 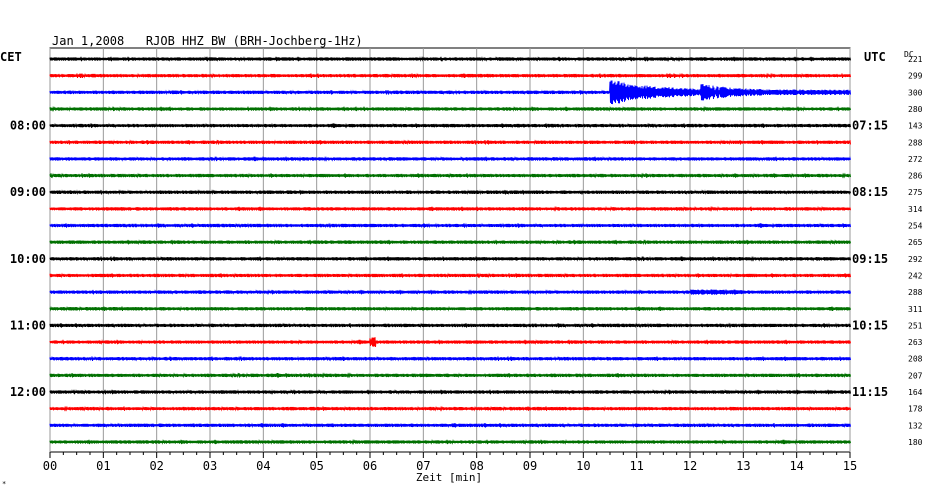 I want to click on dc-offset-value: 299, so click(x=915, y=76).